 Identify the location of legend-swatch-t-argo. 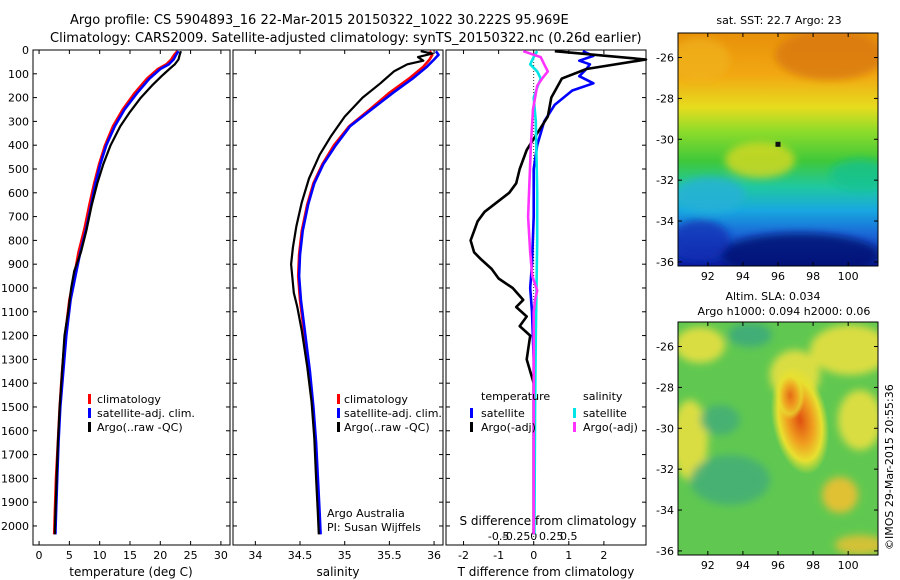
(471, 427).